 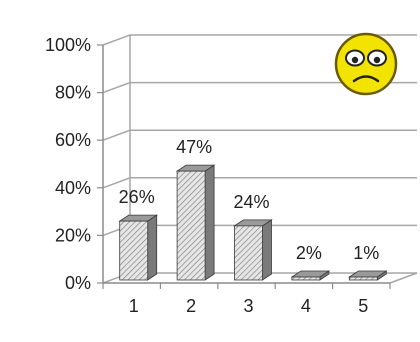 I want to click on y-tick-label: 20%, so click(x=73, y=235).